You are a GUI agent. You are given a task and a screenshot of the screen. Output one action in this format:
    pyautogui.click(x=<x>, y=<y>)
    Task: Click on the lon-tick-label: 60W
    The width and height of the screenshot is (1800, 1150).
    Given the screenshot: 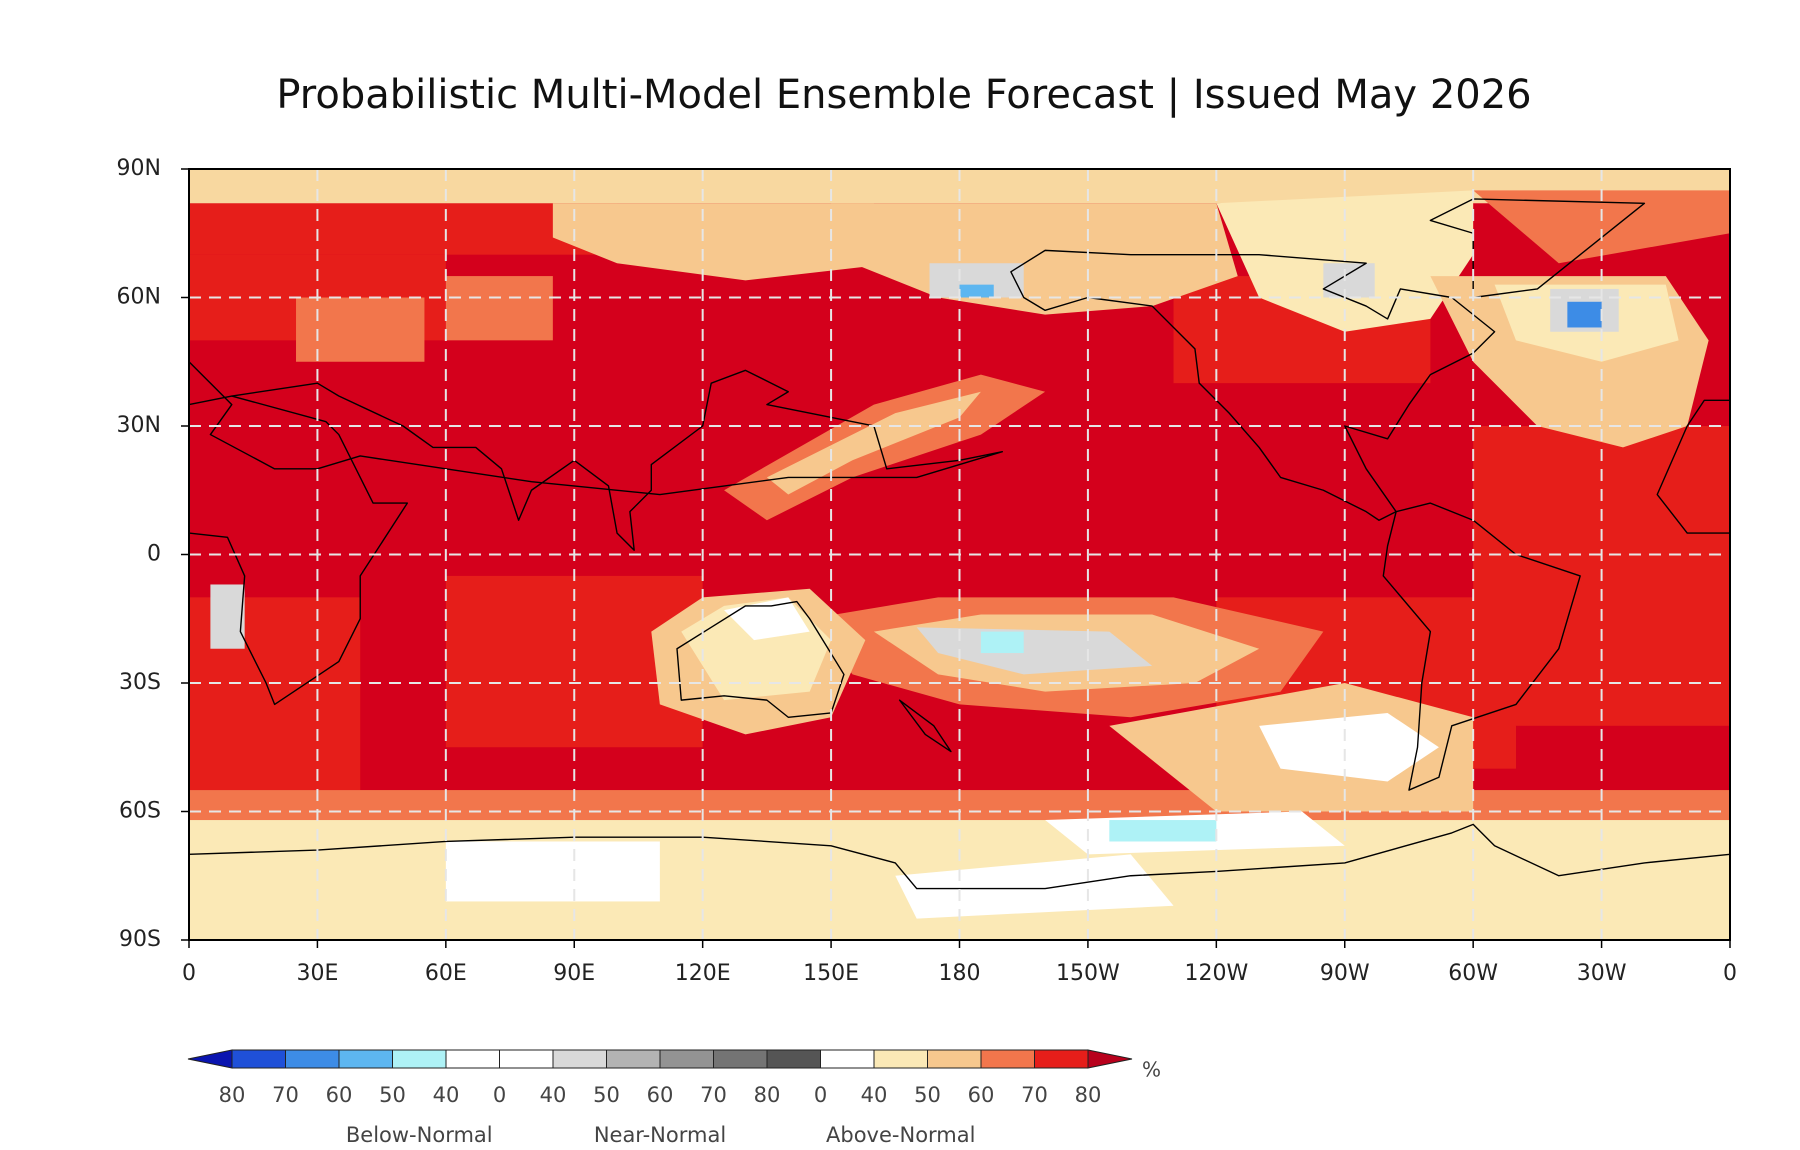 What is the action you would take?
    pyautogui.click(x=1473, y=973)
    